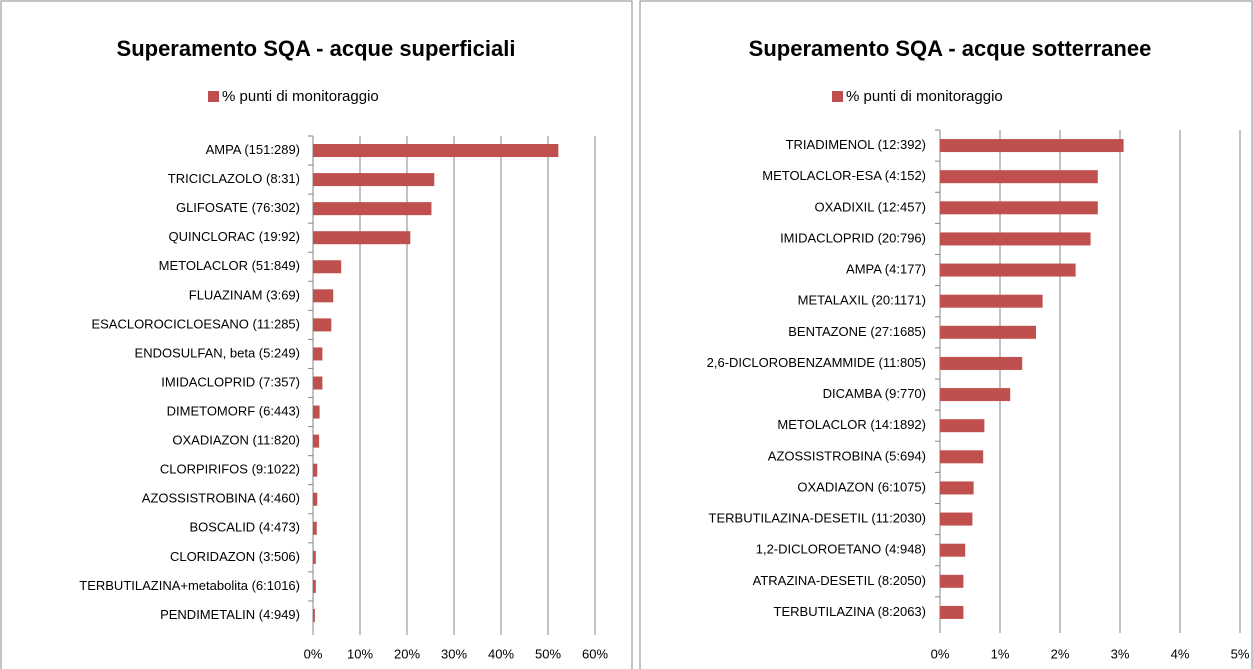  Describe the element at coordinates (1240, 653) in the screenshot. I see `x-tick-label: 5%` at that location.